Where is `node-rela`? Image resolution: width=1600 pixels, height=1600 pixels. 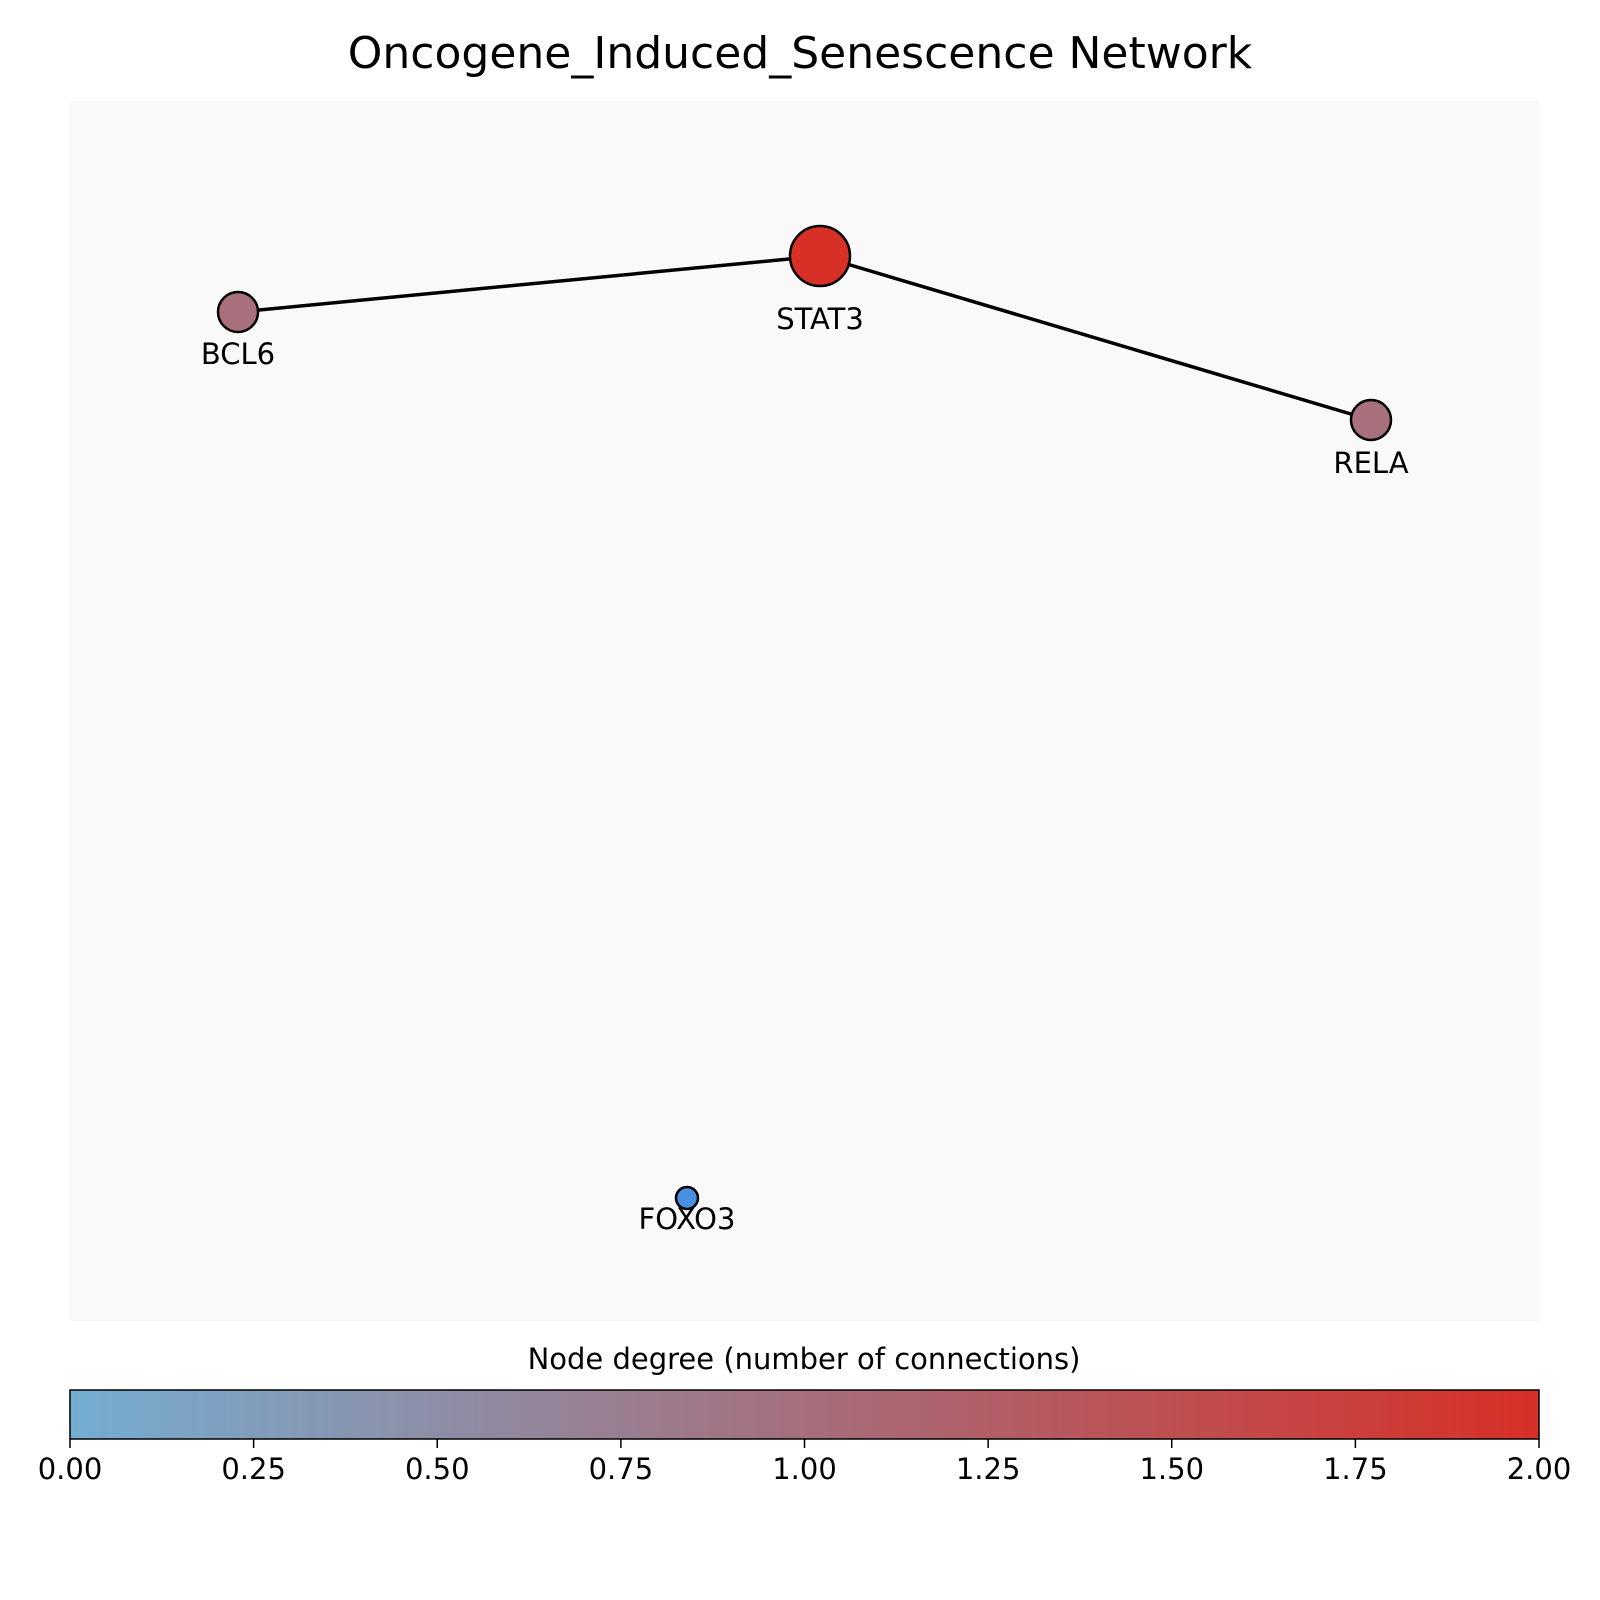
node-rela is located at coordinates (1371, 420).